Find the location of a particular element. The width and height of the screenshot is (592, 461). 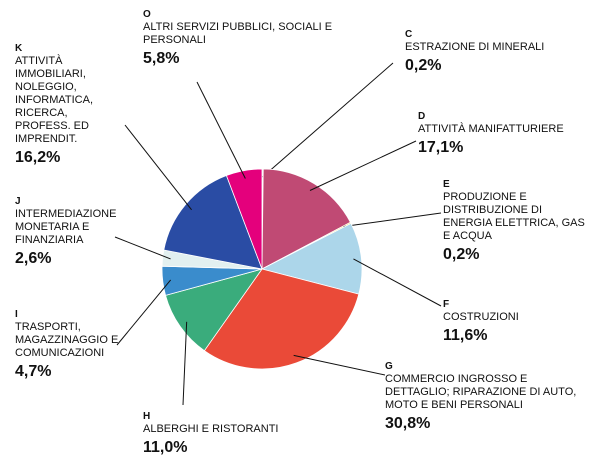

value-label: 30,8% is located at coordinates (408, 423).